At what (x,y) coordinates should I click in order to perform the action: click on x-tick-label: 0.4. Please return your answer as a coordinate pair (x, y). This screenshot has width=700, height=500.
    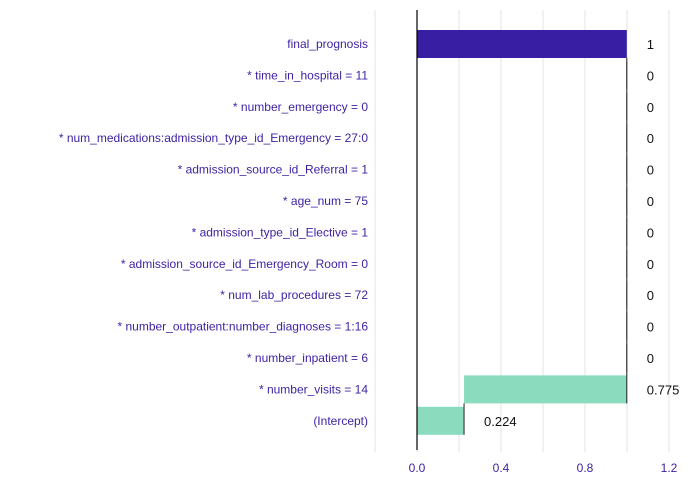
    Looking at the image, I should click on (501, 468).